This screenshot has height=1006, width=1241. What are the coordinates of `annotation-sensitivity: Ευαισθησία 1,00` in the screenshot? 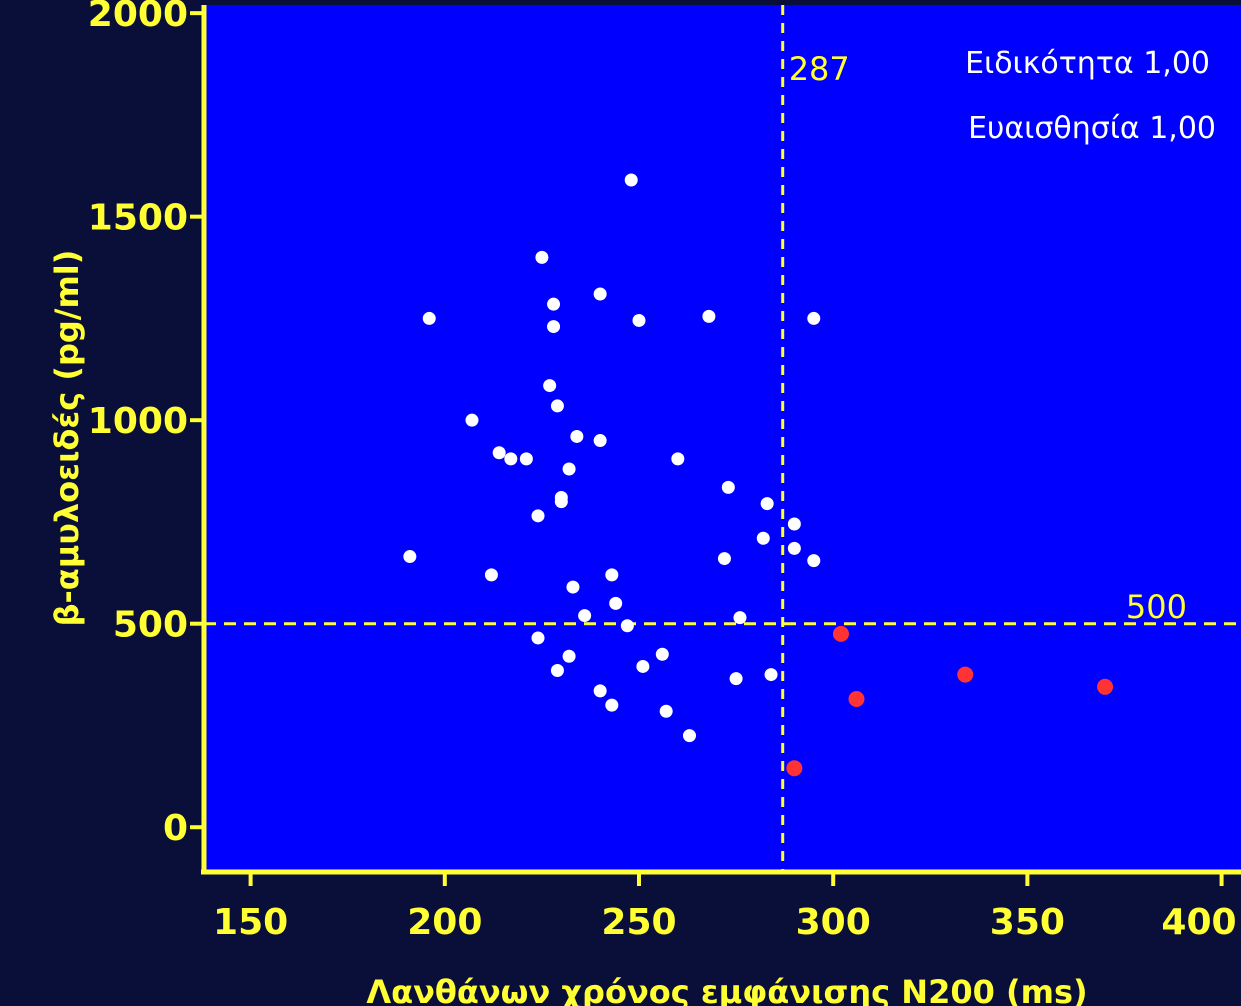 It's located at (1092, 128).